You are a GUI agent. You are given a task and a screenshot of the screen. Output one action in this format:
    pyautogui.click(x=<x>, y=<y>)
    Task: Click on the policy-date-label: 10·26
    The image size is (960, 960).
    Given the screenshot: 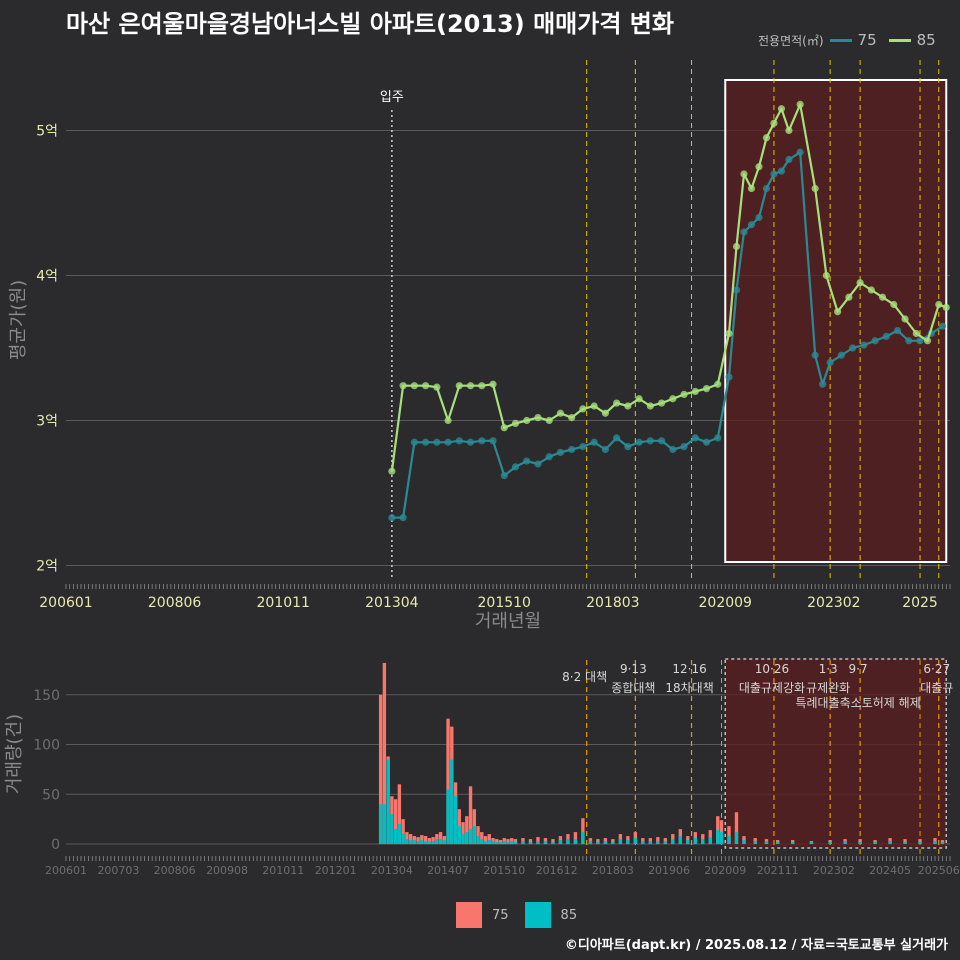 What is the action you would take?
    pyautogui.click(x=772, y=669)
    